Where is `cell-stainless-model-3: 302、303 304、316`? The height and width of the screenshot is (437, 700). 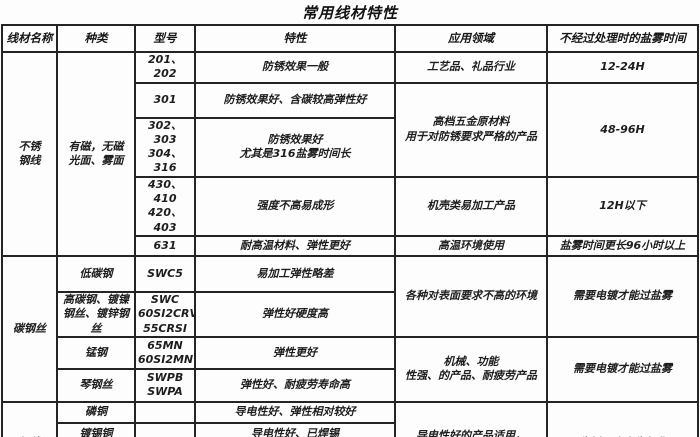 cell-stainless-model-3: 302、303 304、316 is located at coordinates (165, 147).